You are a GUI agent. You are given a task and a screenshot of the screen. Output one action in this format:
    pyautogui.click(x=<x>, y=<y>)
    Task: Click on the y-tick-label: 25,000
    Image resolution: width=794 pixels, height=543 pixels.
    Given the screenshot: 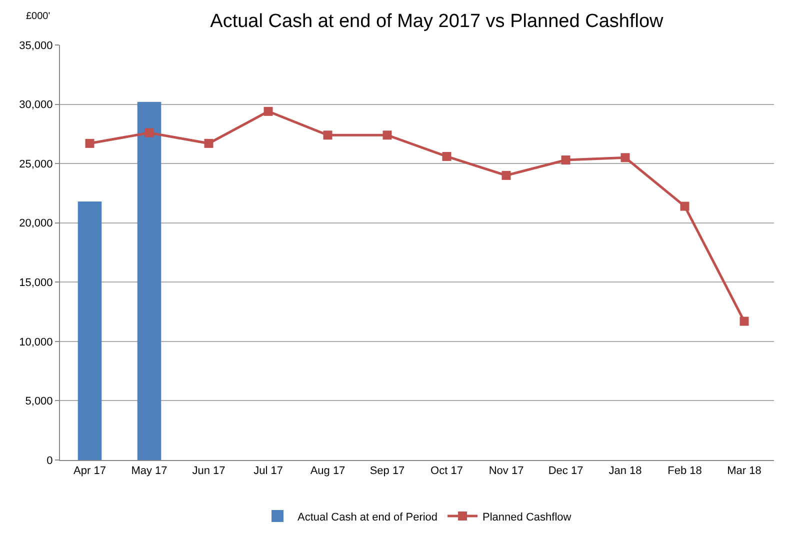 What is the action you would take?
    pyautogui.click(x=36, y=164)
    